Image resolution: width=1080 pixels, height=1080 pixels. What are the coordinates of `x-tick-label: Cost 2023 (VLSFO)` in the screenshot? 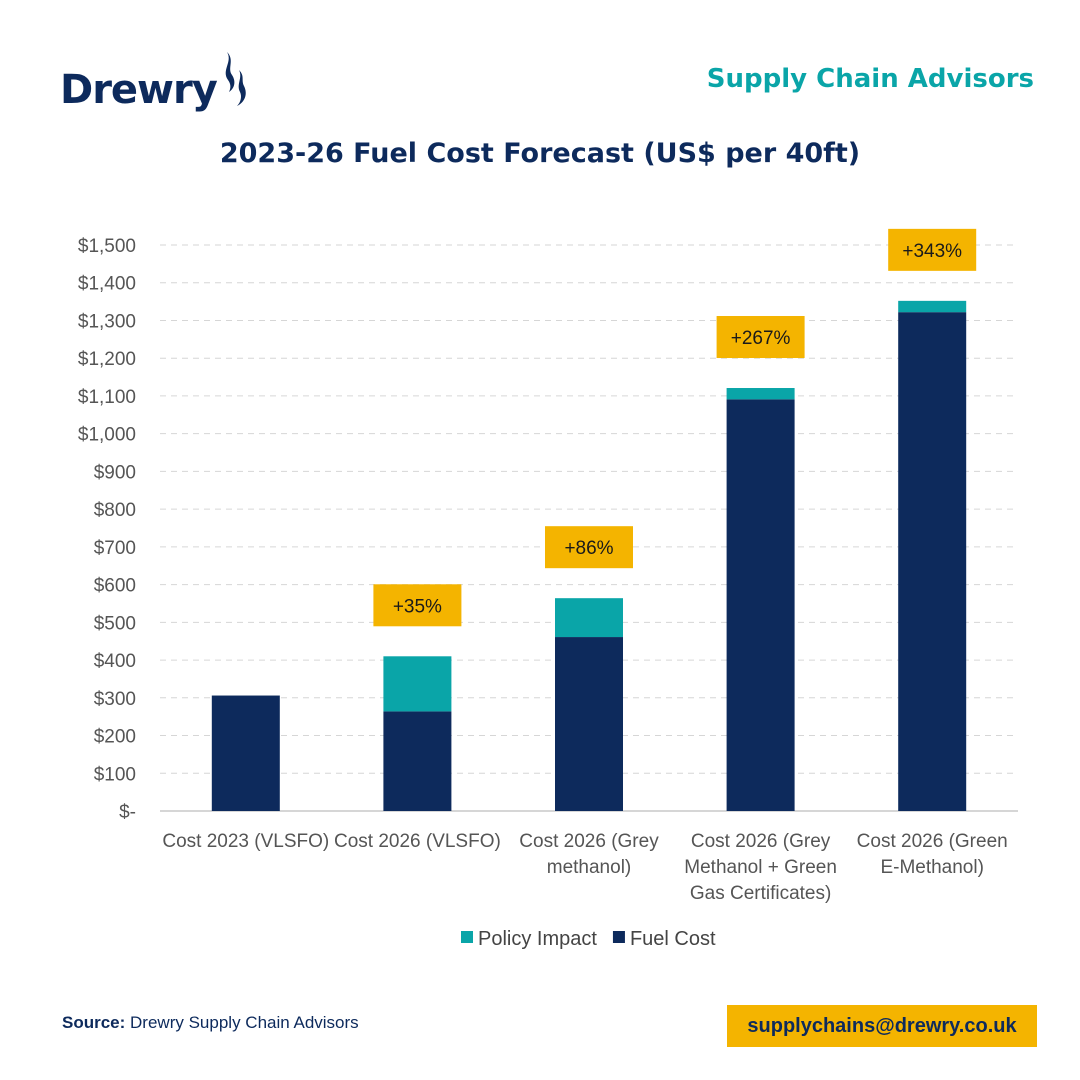 It's located at (245, 841).